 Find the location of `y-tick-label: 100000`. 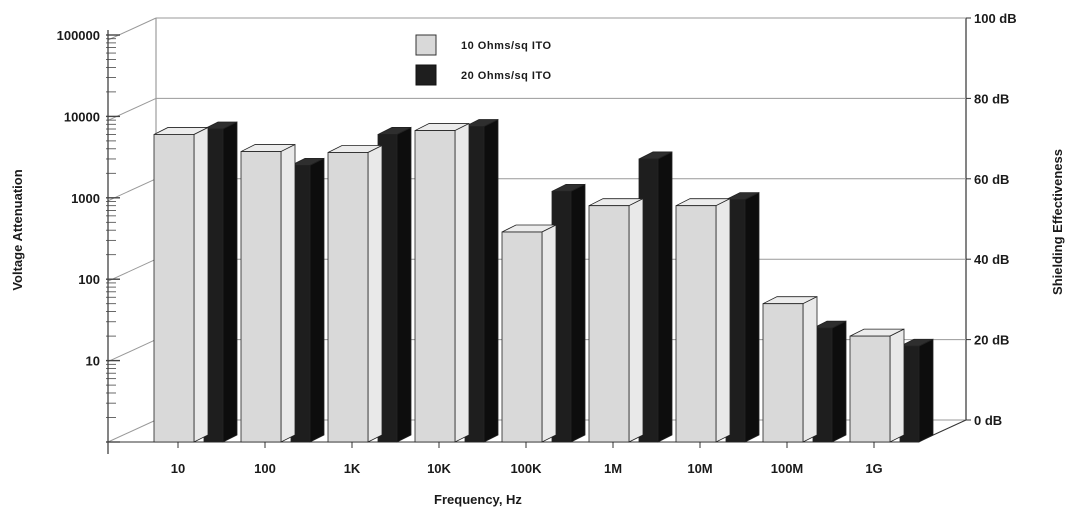

y-tick-label: 100000 is located at coordinates (78, 35).